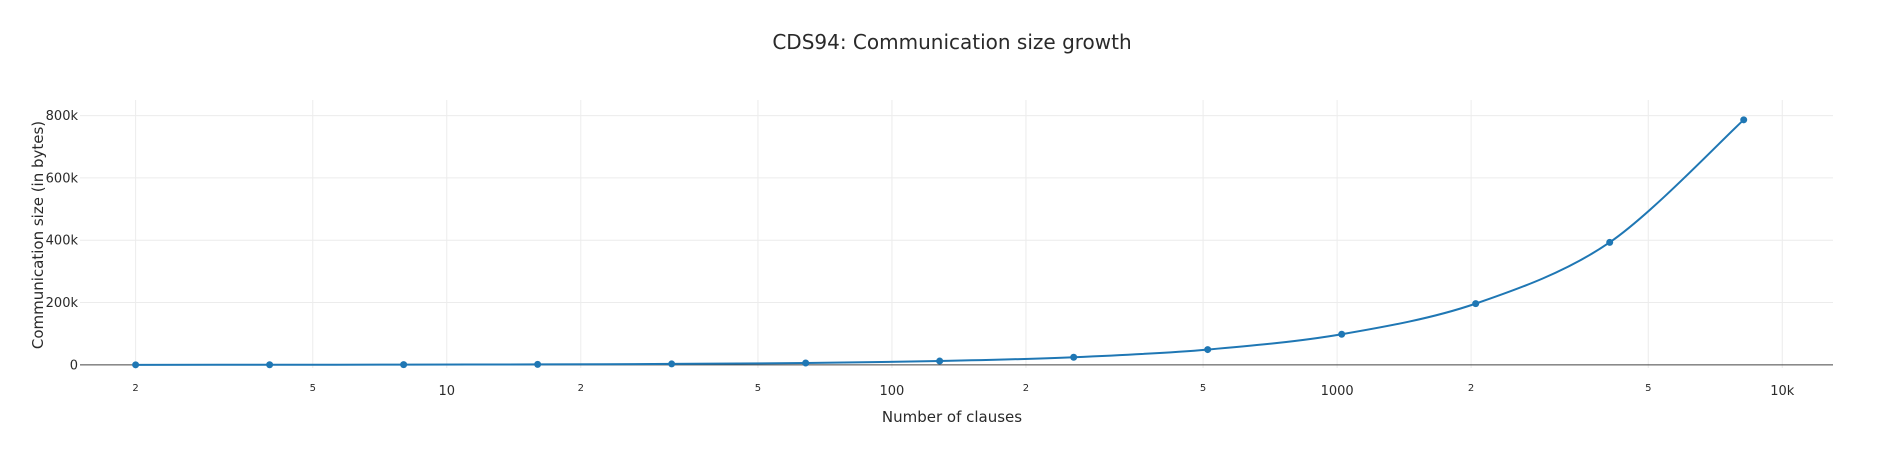  What do you see at coordinates (74, 365) in the screenshot?
I see `y-tick-label: 0` at bounding box center [74, 365].